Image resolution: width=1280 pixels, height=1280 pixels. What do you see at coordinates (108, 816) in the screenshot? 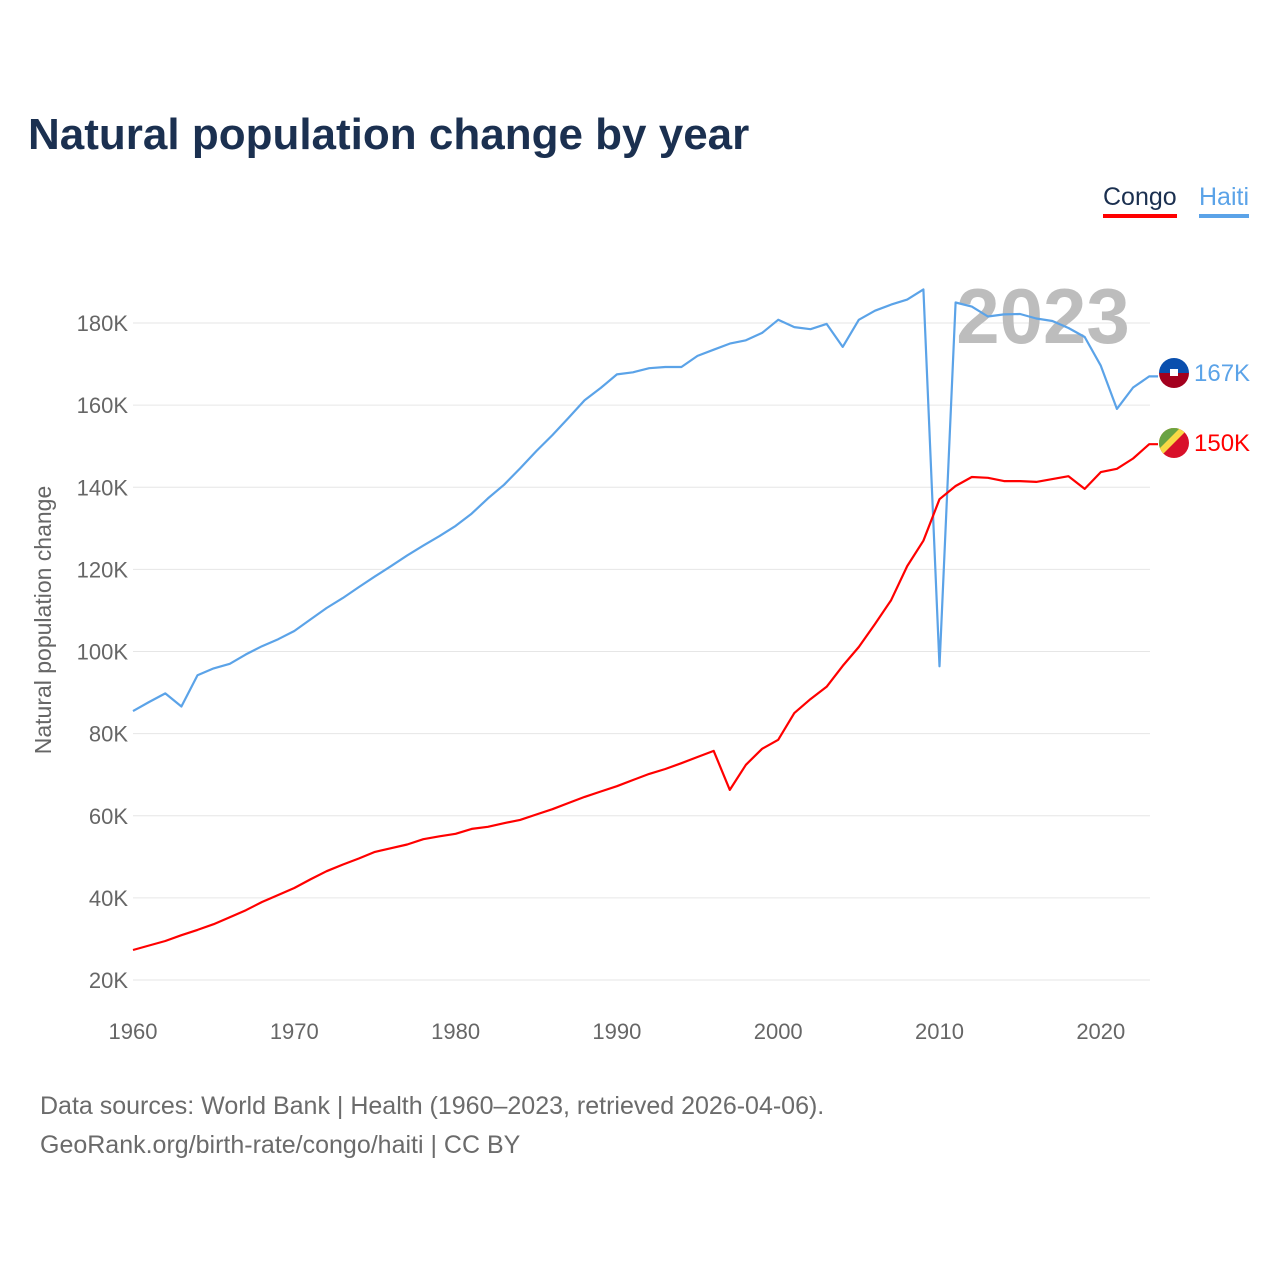
I see `y-tick-label: 60K` at bounding box center [108, 816].